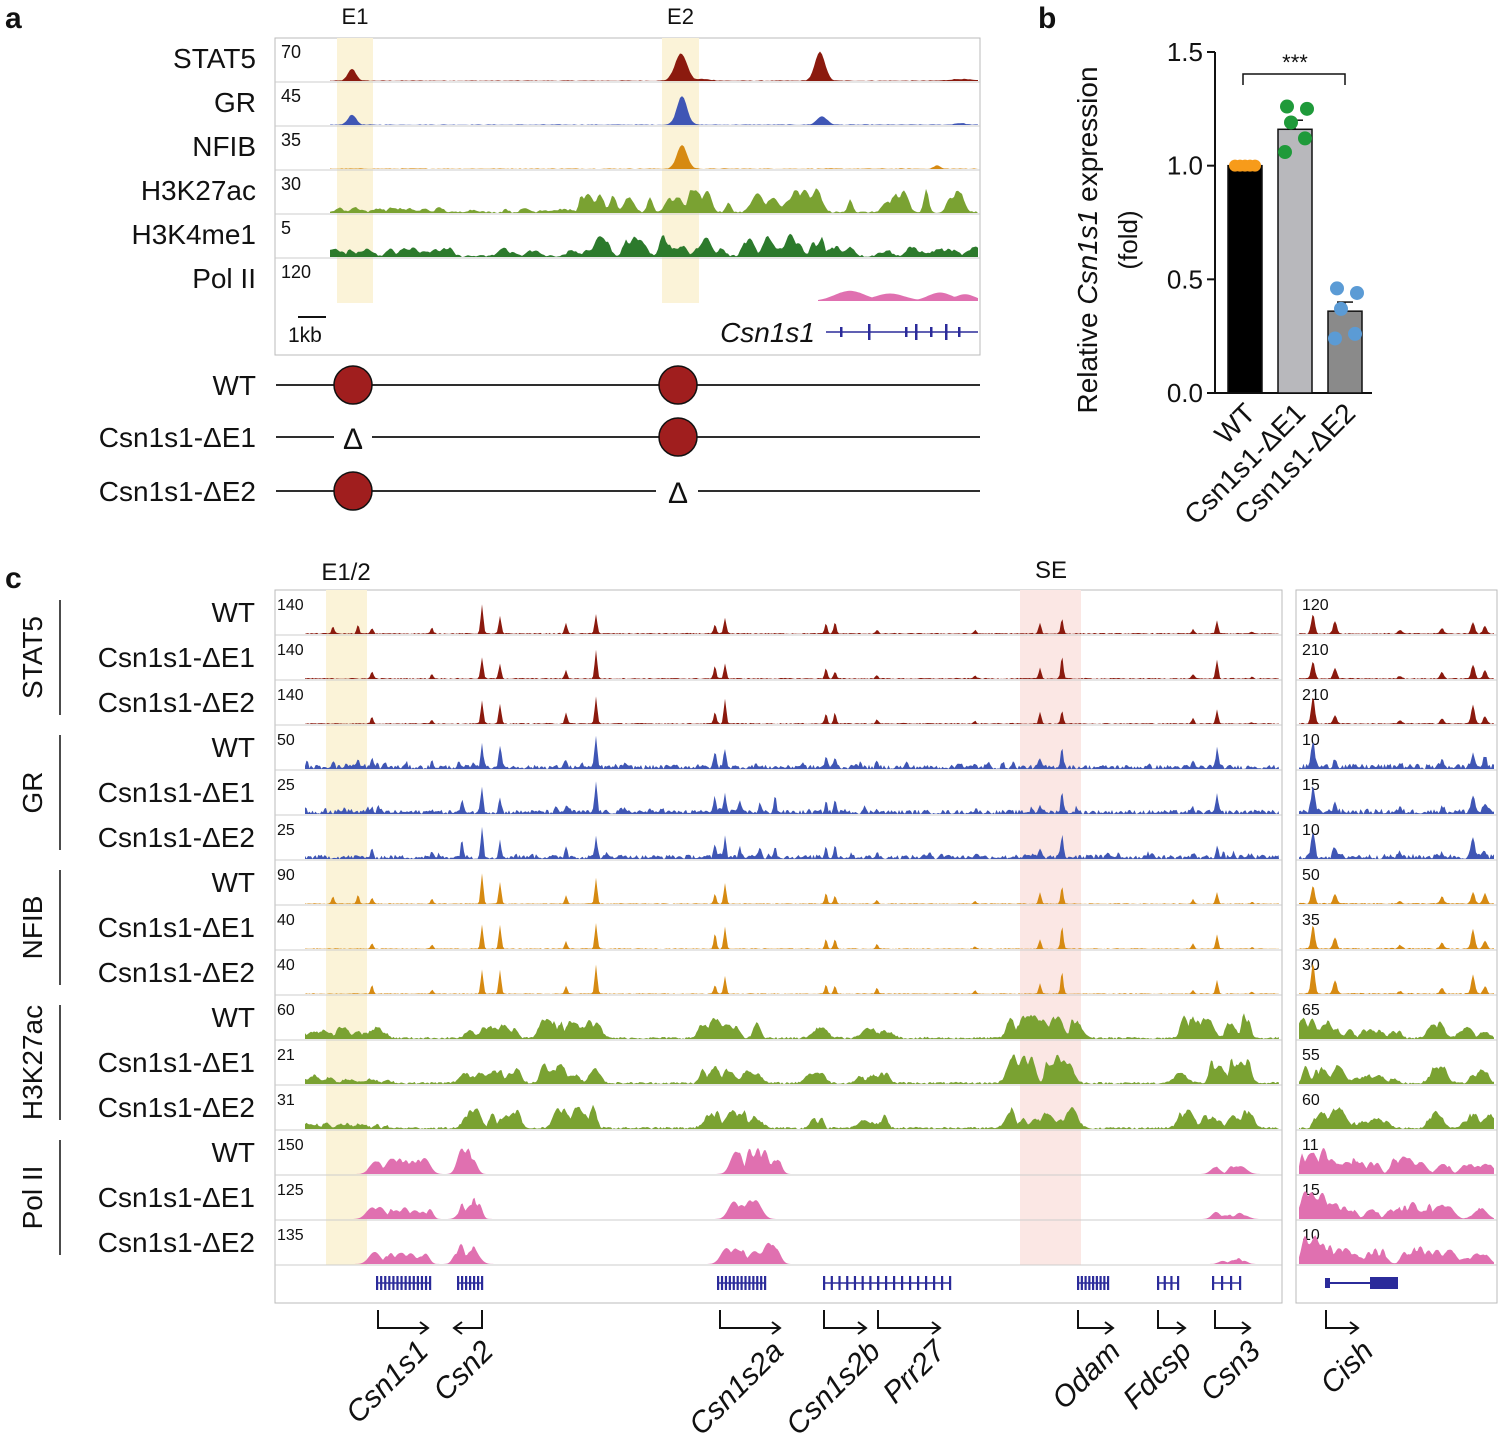 Image resolution: width=1500 pixels, height=1447 pixels. What do you see at coordinates (627, 196) in the screenshot?
I see `track-frame` at bounding box center [627, 196].